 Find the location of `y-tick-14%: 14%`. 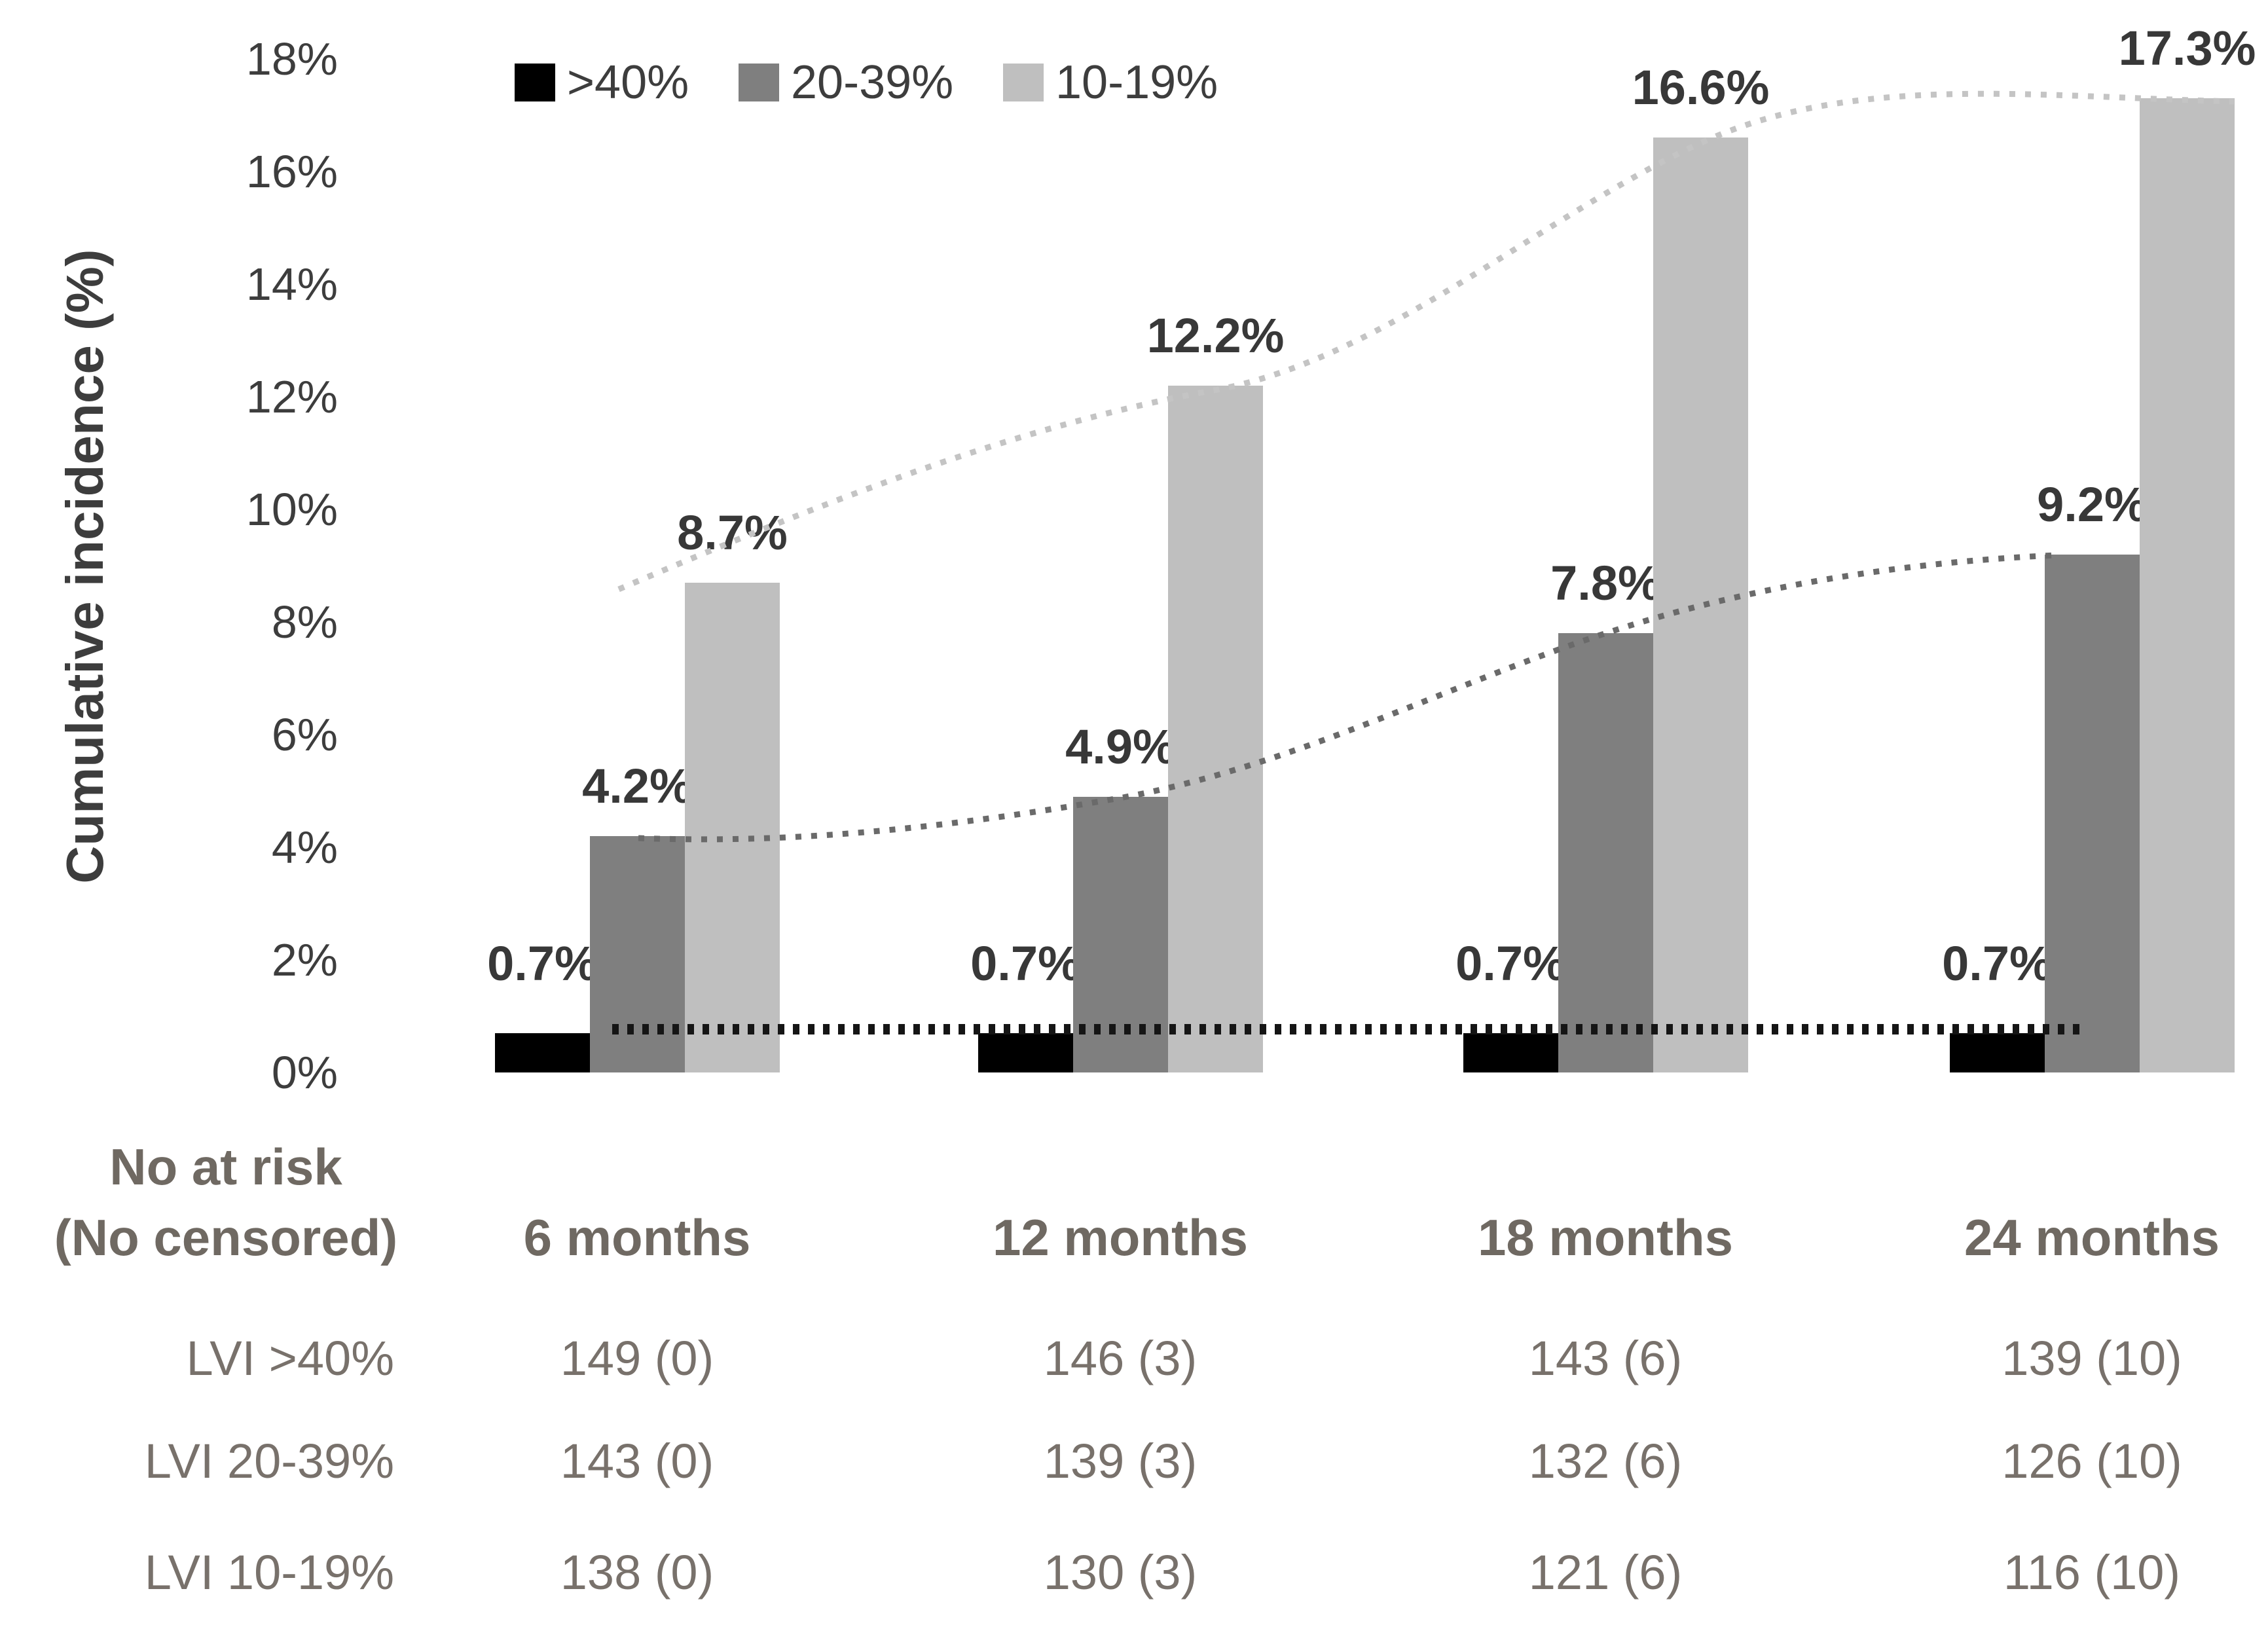

y-tick-14%: 14% is located at coordinates (292, 284).